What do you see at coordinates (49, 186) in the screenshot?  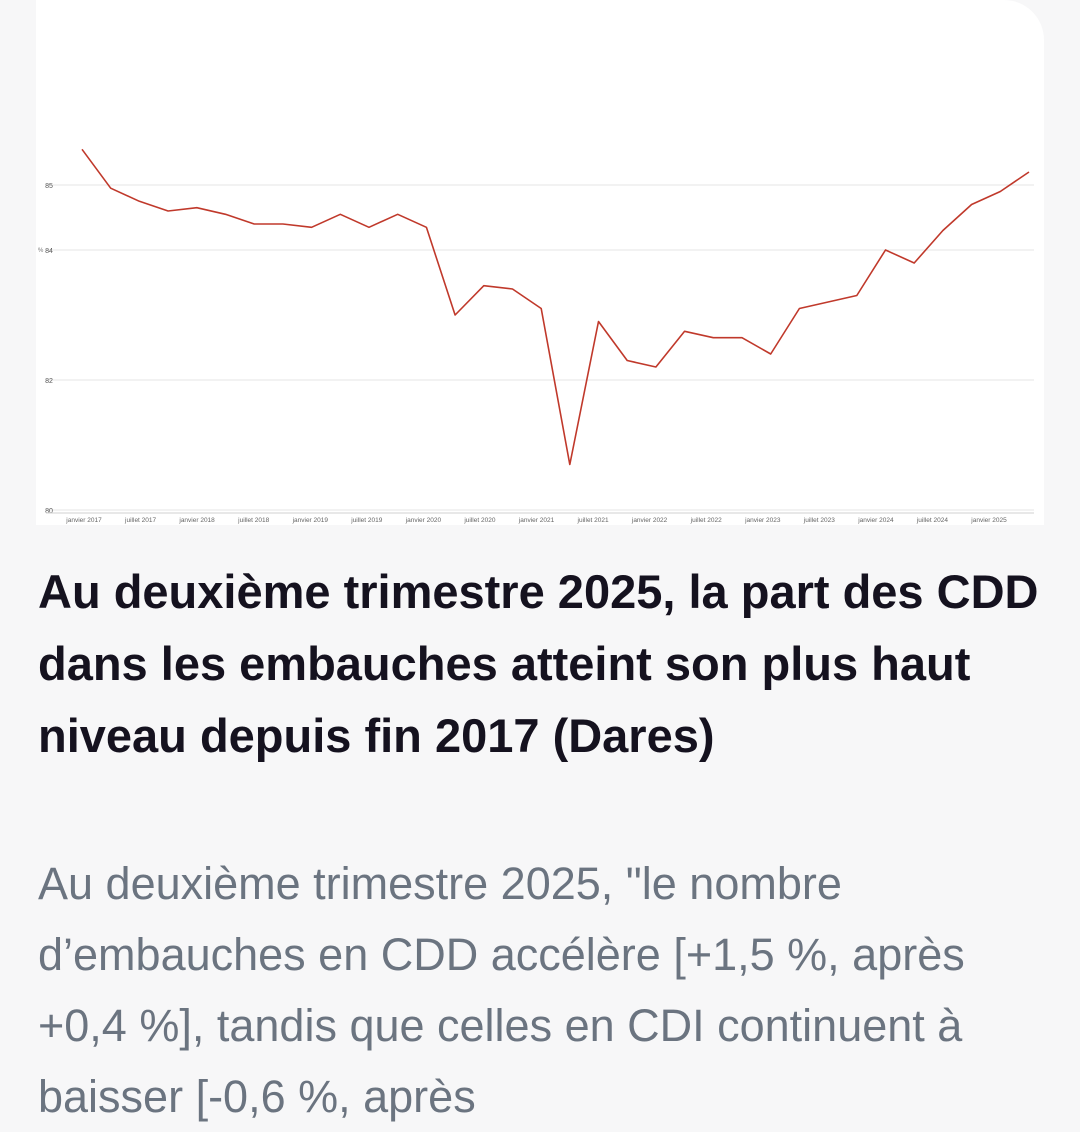 I see `y-tick-label: 85` at bounding box center [49, 186].